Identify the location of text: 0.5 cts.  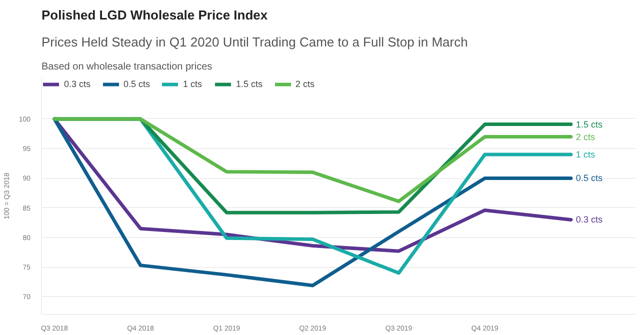
(589, 178).